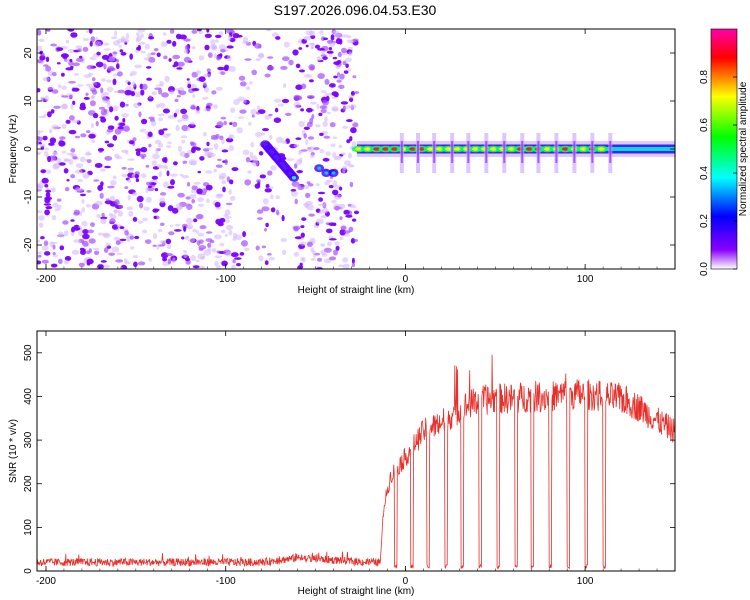 Image resolution: width=750 pixels, height=600 pixels. I want to click on snr-y-axis-label: SNR (10 * v/v), so click(13, 451).